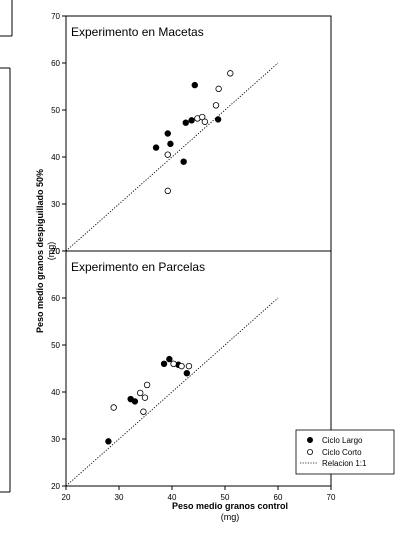 This screenshot has width=401, height=535. Describe the element at coordinates (278, 497) in the screenshot. I see `x-tick-label: 60` at that location.